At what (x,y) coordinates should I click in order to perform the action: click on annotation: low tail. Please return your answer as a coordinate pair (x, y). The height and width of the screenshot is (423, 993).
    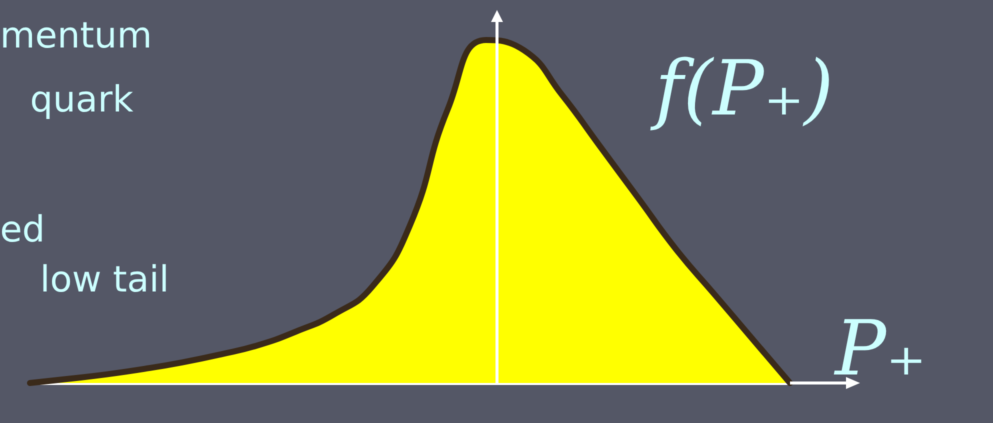
    Looking at the image, I should click on (105, 280).